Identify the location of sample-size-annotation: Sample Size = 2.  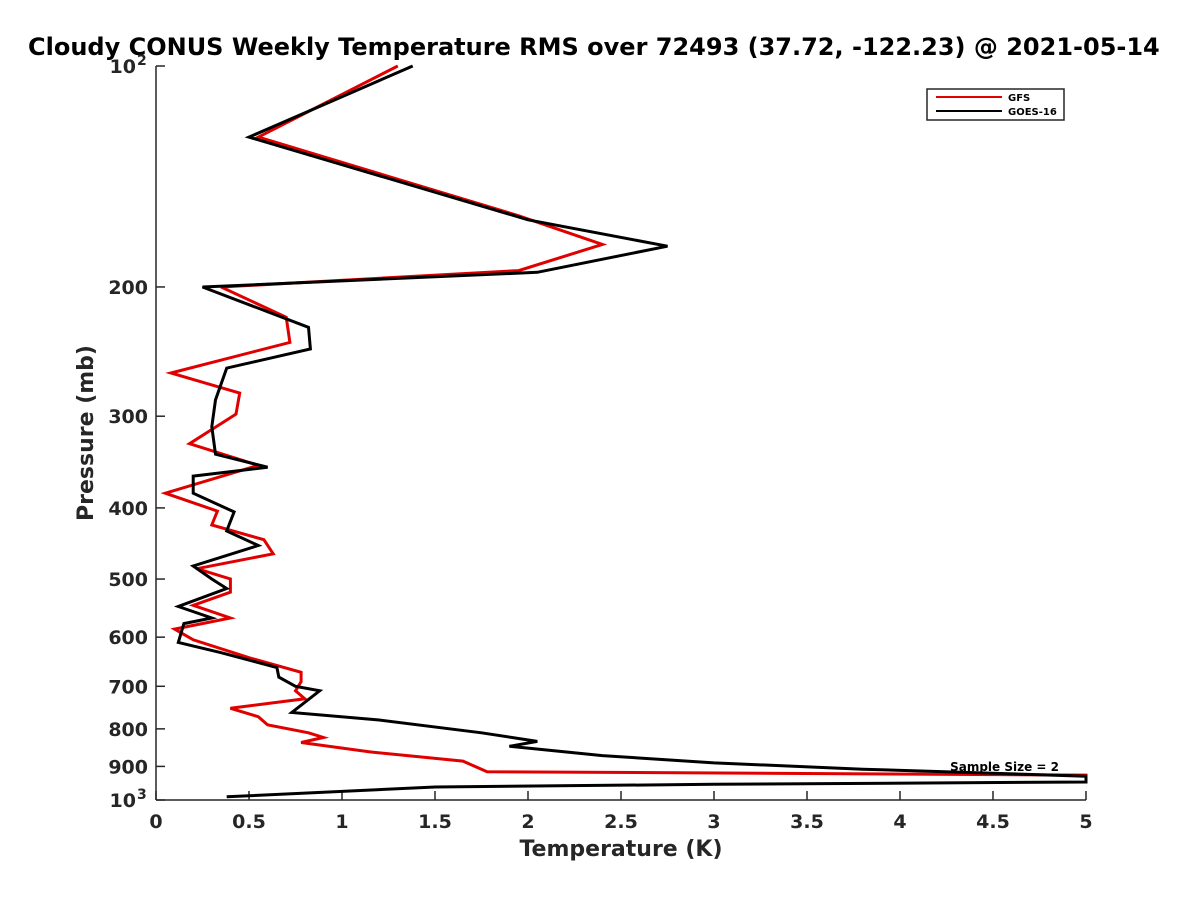
(1004, 767).